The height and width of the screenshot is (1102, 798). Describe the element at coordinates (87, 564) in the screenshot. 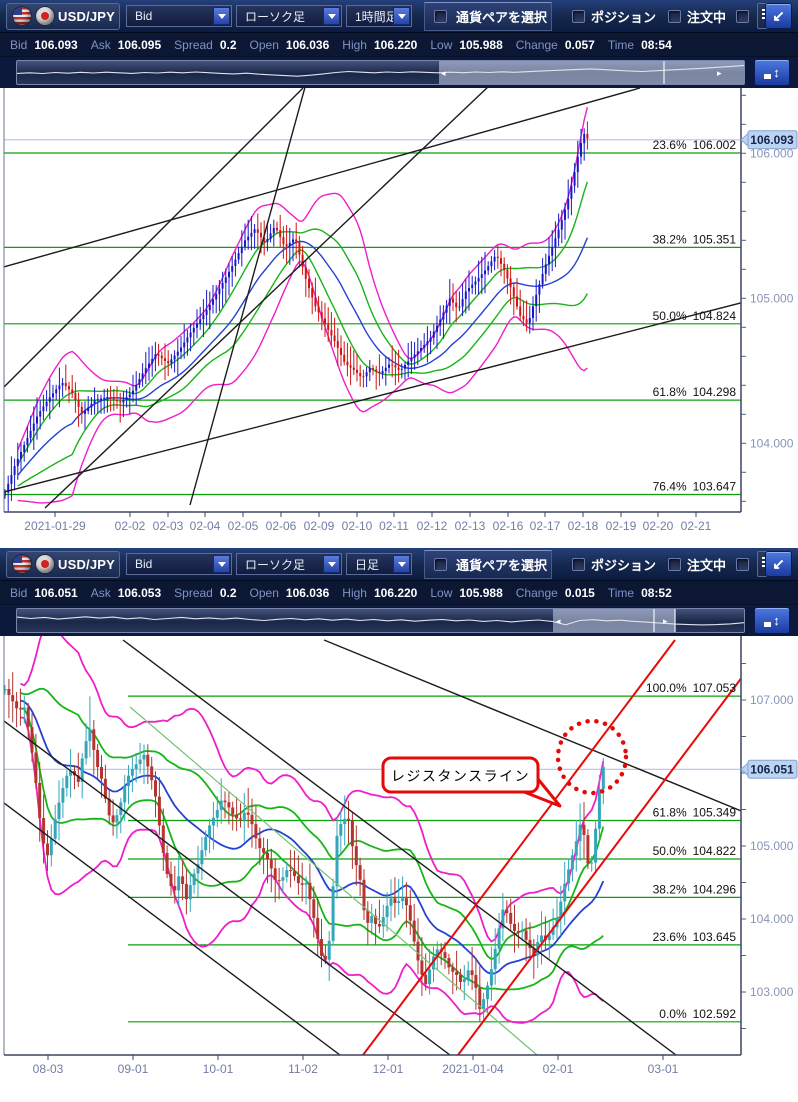

I see `pair-symbol: USD/JPY` at that location.